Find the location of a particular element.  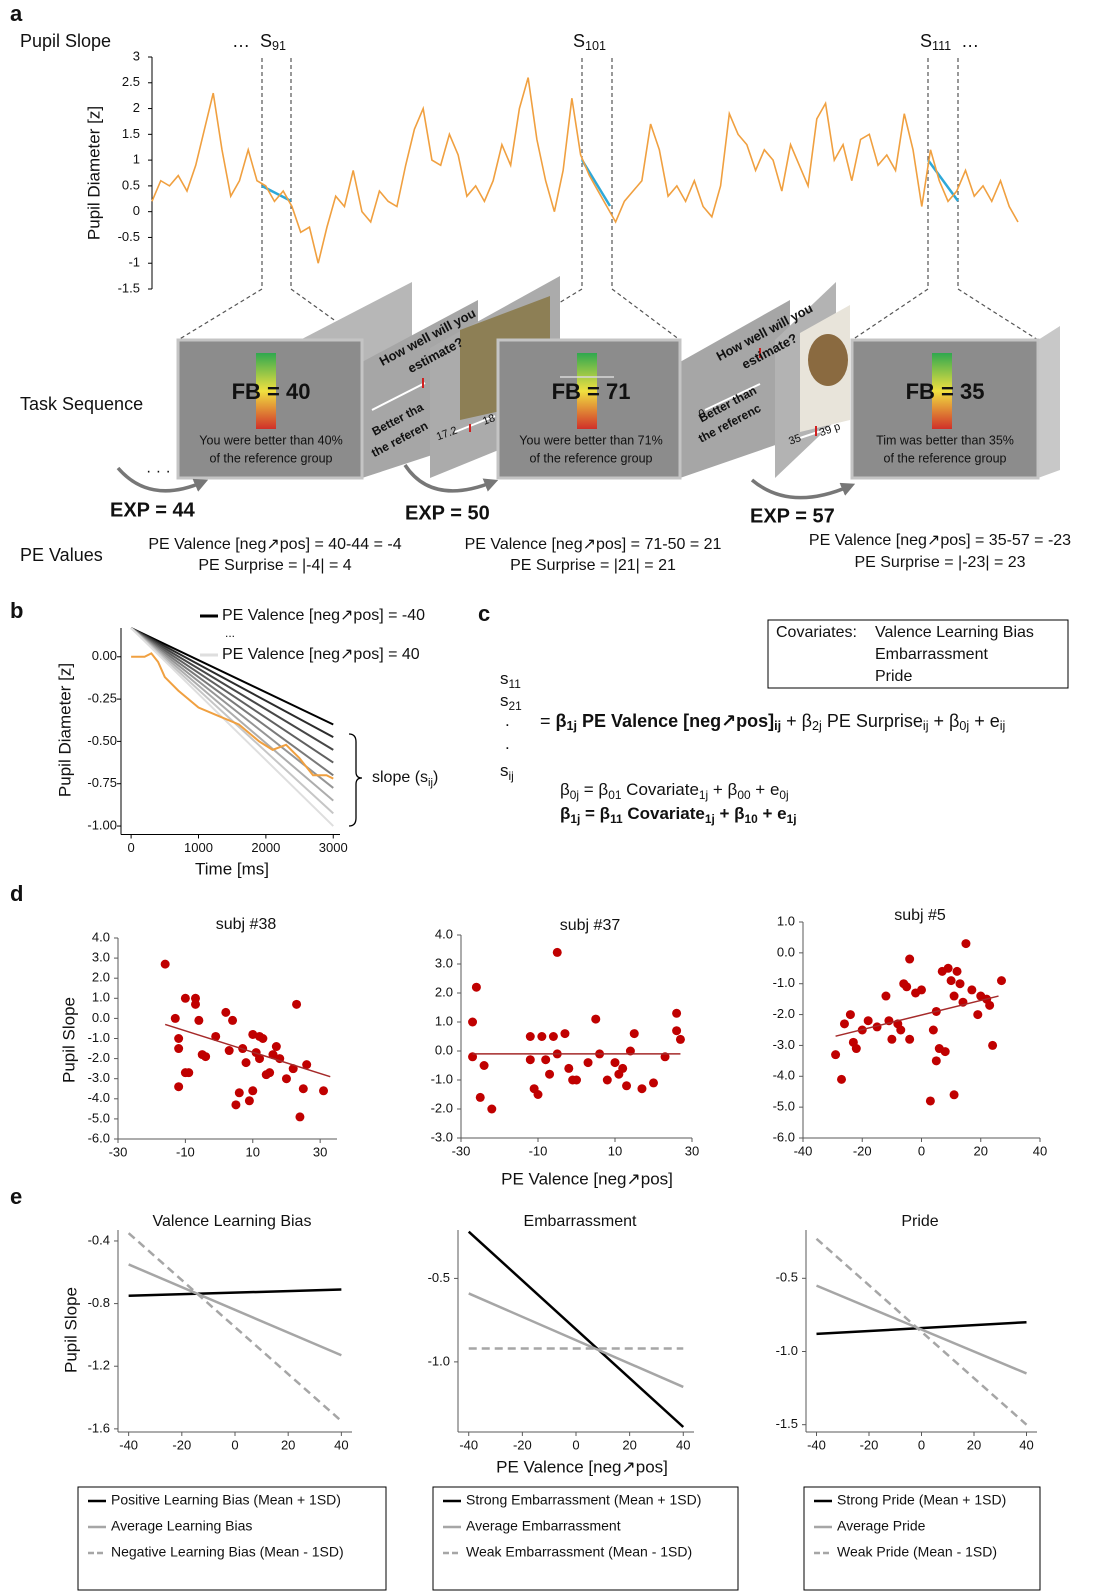

chart-title: subj #37 is located at coordinates (590, 925).